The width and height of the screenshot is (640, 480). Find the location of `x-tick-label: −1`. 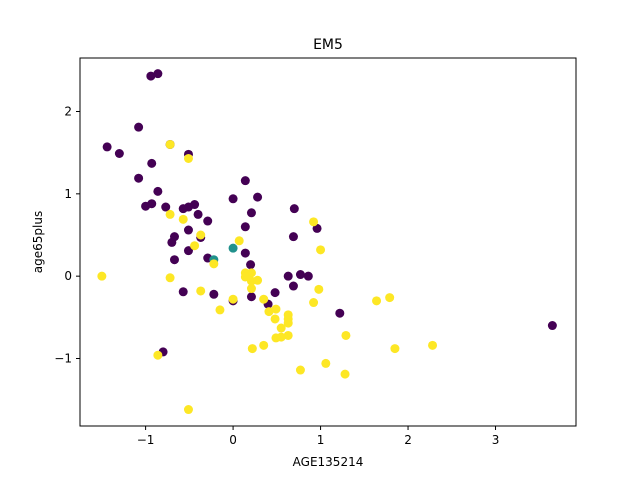

x-tick-label: −1 is located at coordinates (146, 440).